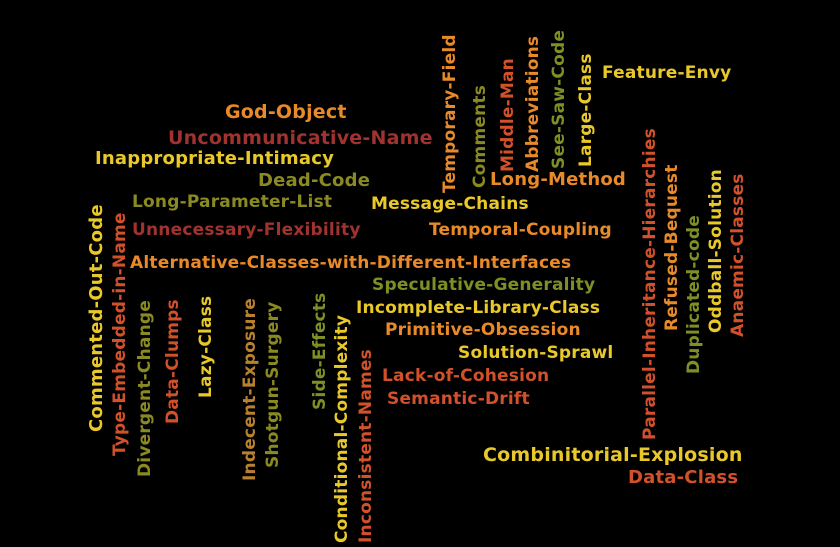  I want to click on word-data-clumps: Data-Clumps, so click(173, 361).